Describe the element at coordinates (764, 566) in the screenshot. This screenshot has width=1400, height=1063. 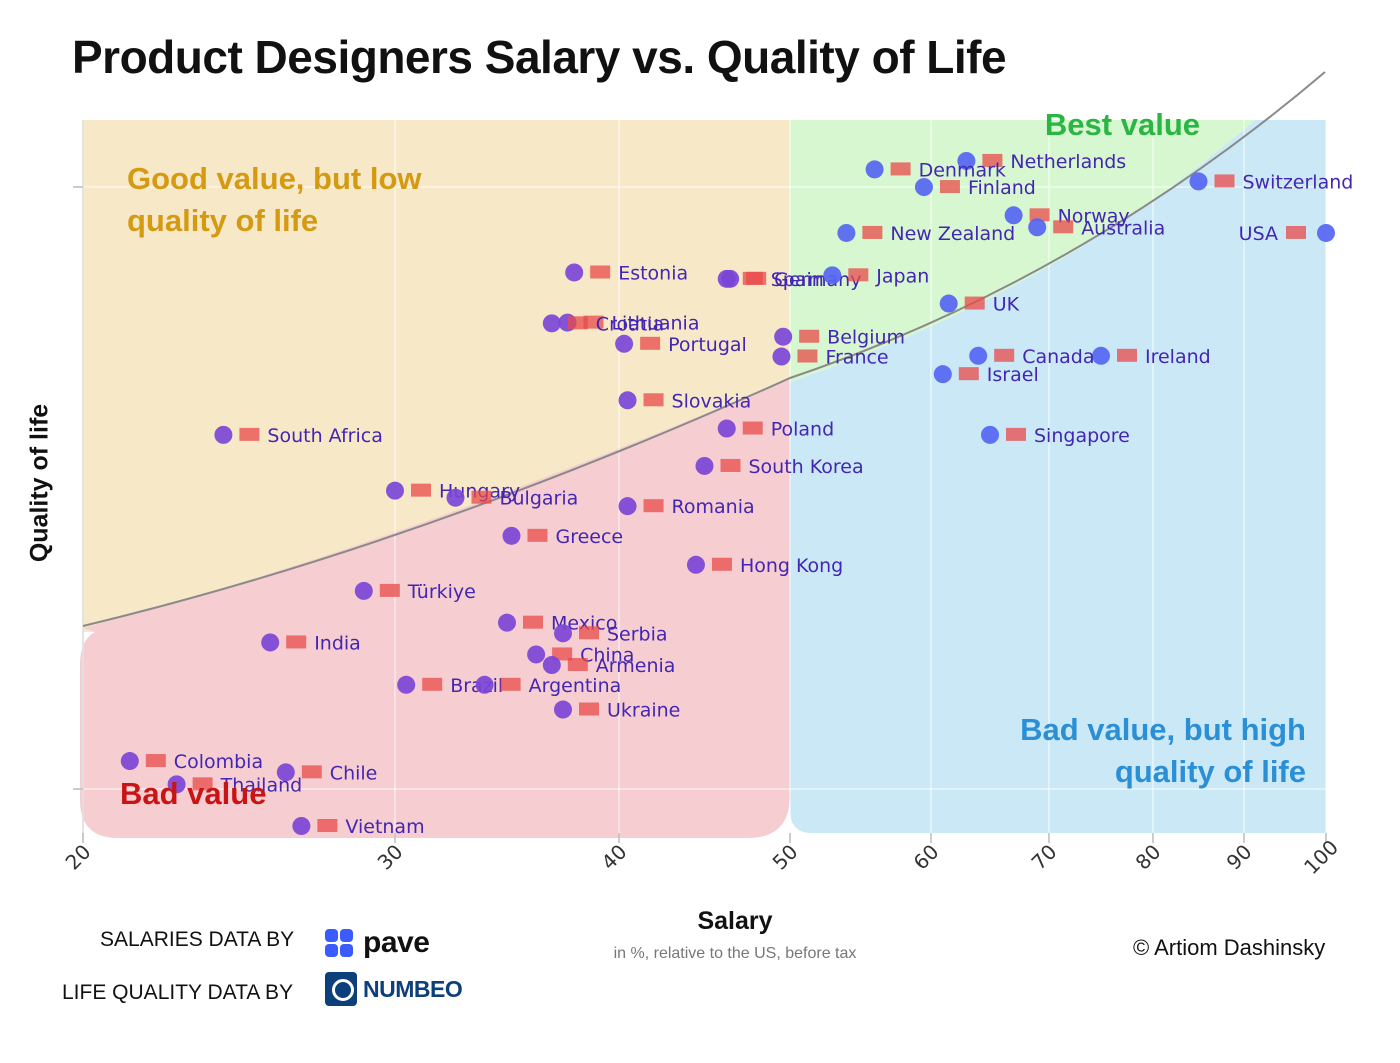
I see `data-point: Hong Kong` at that location.